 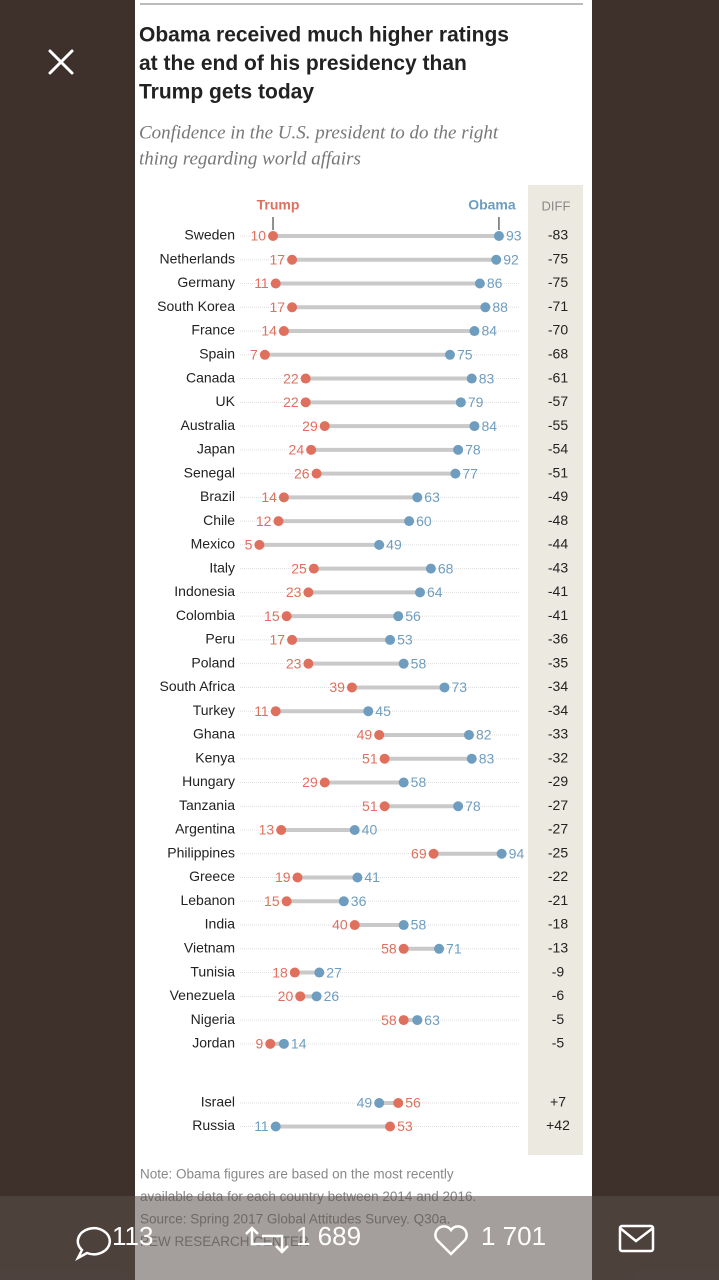 What do you see at coordinates (405, 640) in the screenshot?
I see `value-label: 53` at bounding box center [405, 640].